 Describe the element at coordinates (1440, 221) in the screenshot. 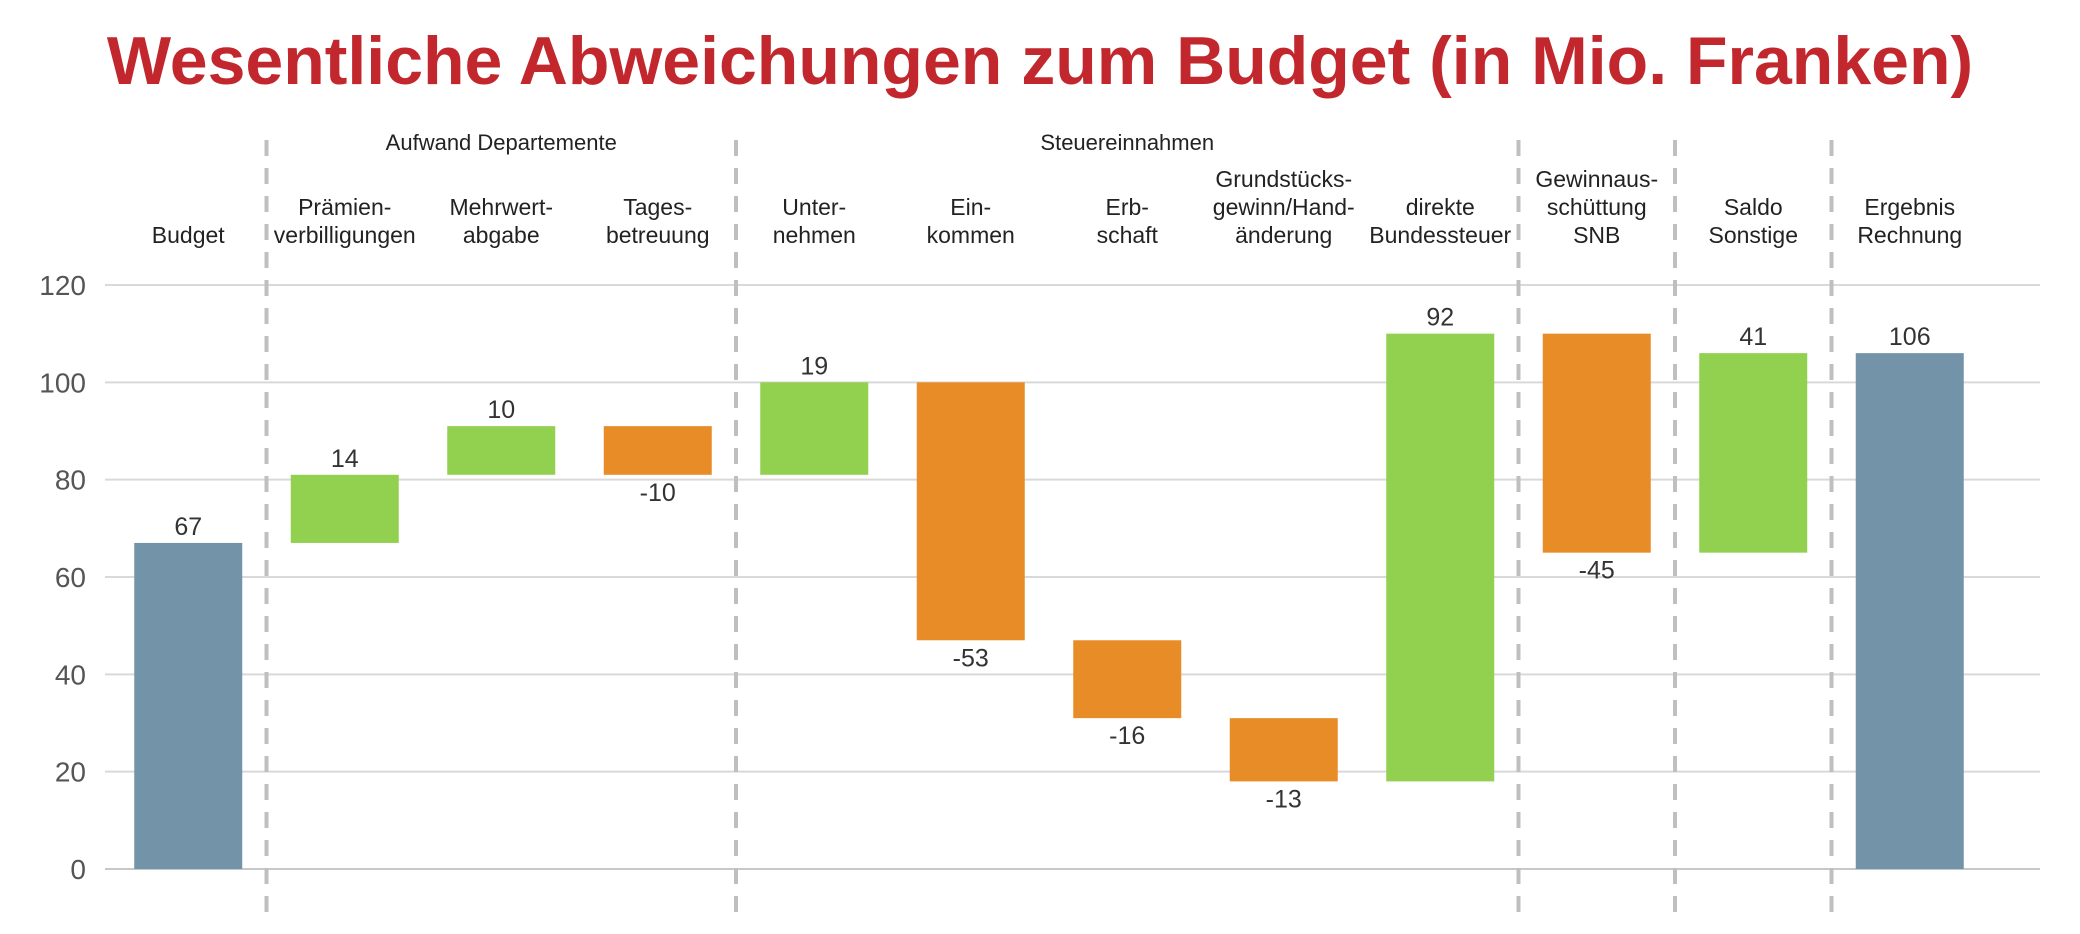

I see `category-label-8: direkte Bundessteuer` at that location.